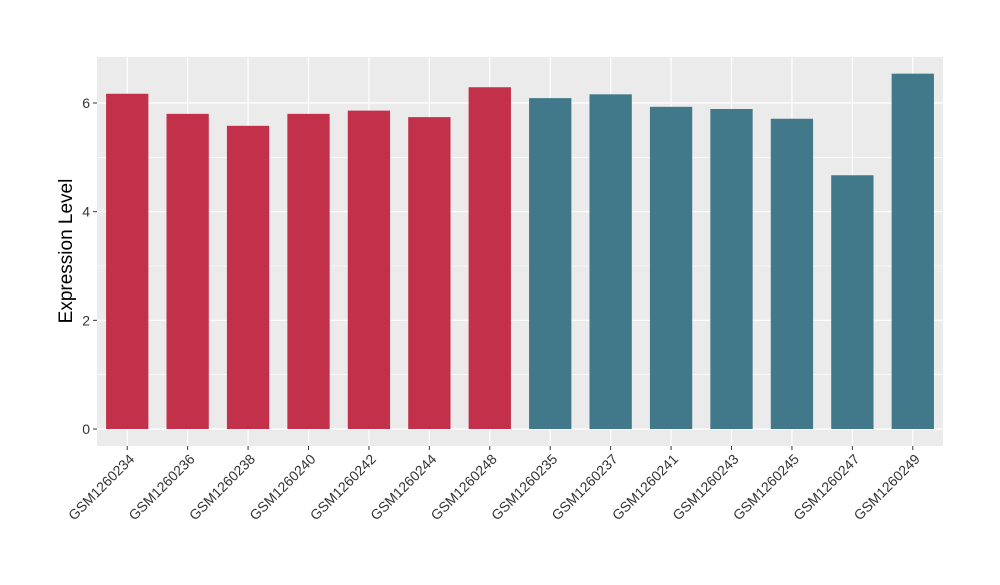 The width and height of the screenshot is (1000, 585). What do you see at coordinates (550, 264) in the screenshot?
I see `bar-GSM1260235` at bounding box center [550, 264].